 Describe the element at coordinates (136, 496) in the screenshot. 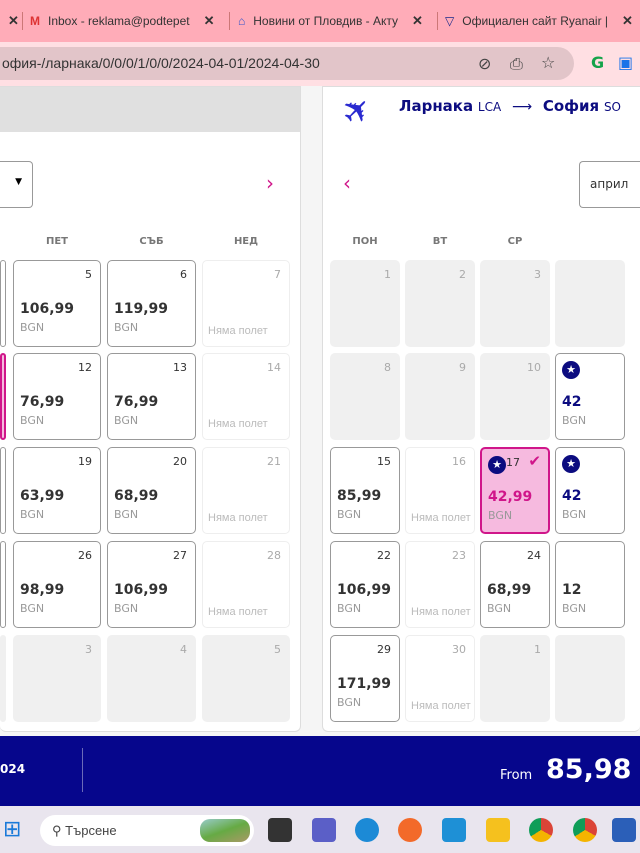

I see `day-price: 68,99` at that location.